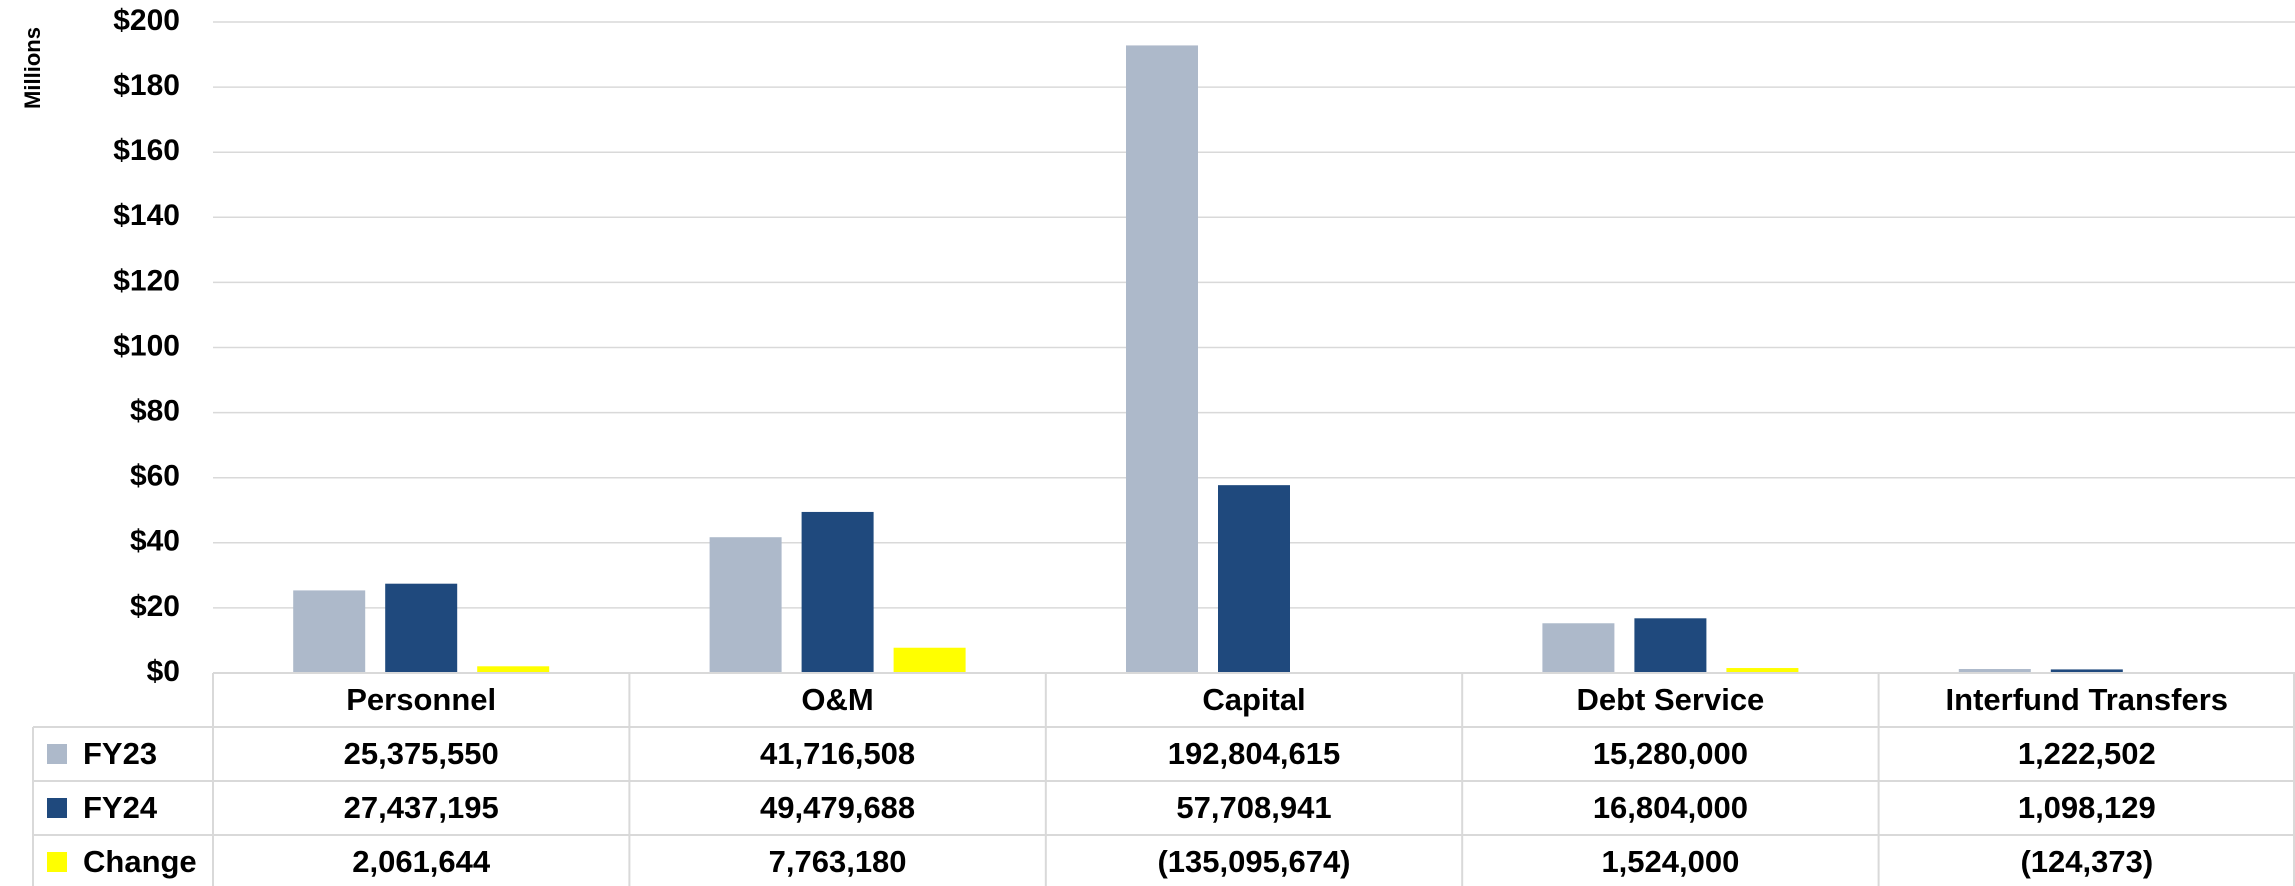 The height and width of the screenshot is (886, 2295). Describe the element at coordinates (1254, 753) in the screenshot. I see `table-cell: 192,804,615` at that location.